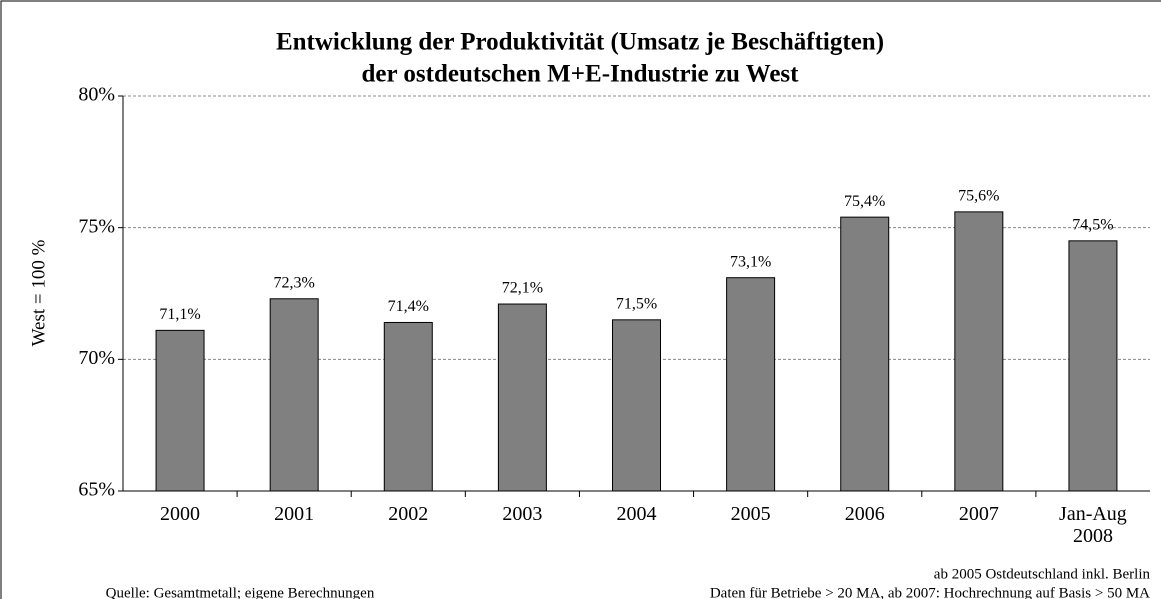 Image resolution: width=1161 pixels, height=599 pixels. I want to click on y-axis-label: West = 100 %, so click(38, 292).